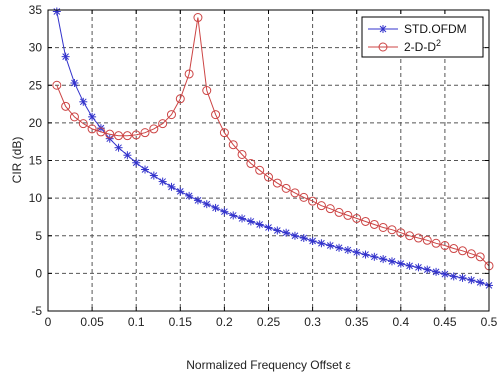 The height and width of the screenshot is (376, 502). Describe the element at coordinates (438, 43) in the screenshot. I see `legend-label-superscript: 2` at that location.